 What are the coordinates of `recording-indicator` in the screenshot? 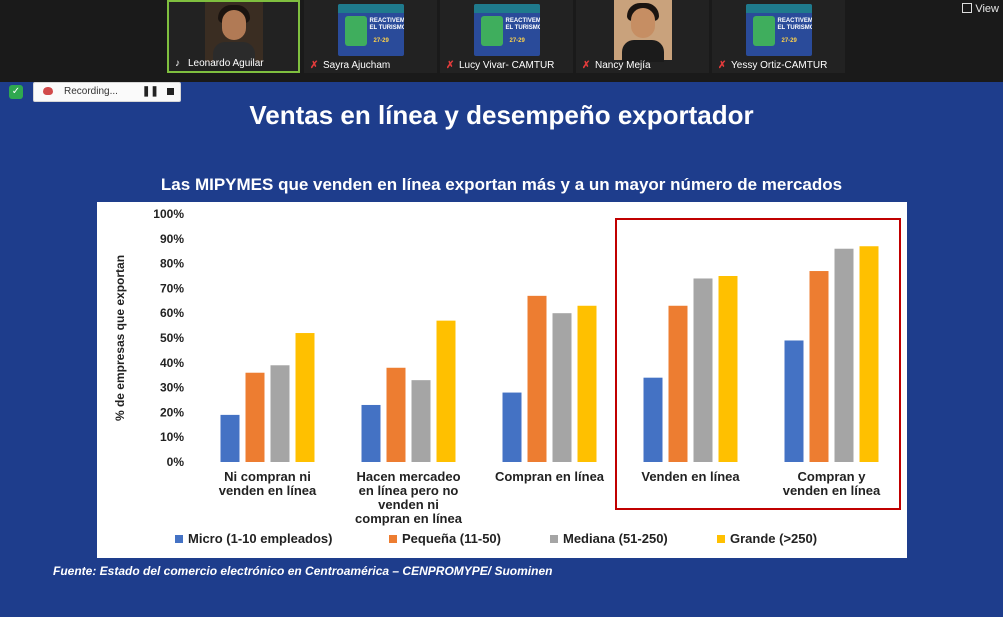 It's located at (107, 92).